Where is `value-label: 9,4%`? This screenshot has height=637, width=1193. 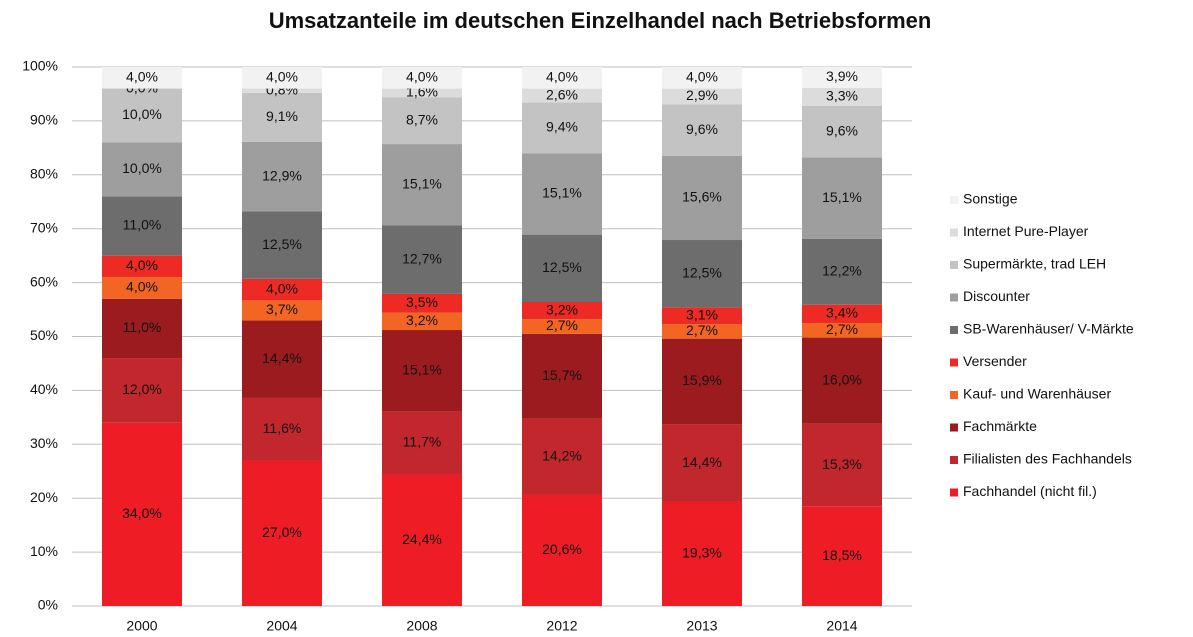 value-label: 9,4% is located at coordinates (562, 127).